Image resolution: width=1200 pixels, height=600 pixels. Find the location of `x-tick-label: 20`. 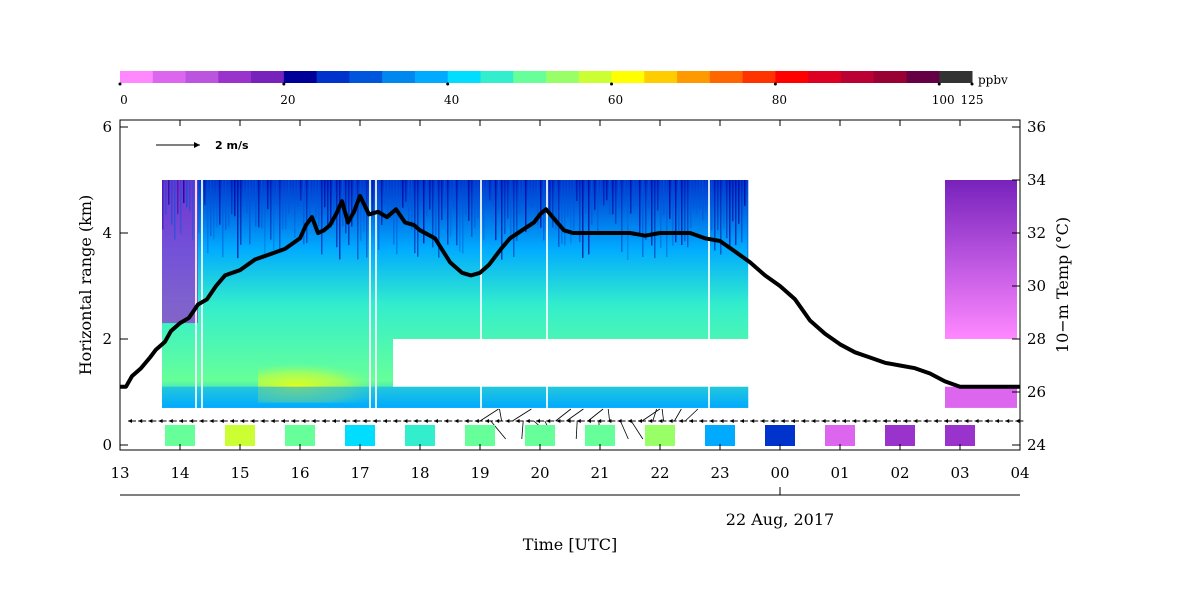

x-tick-label: 20 is located at coordinates (539, 473).